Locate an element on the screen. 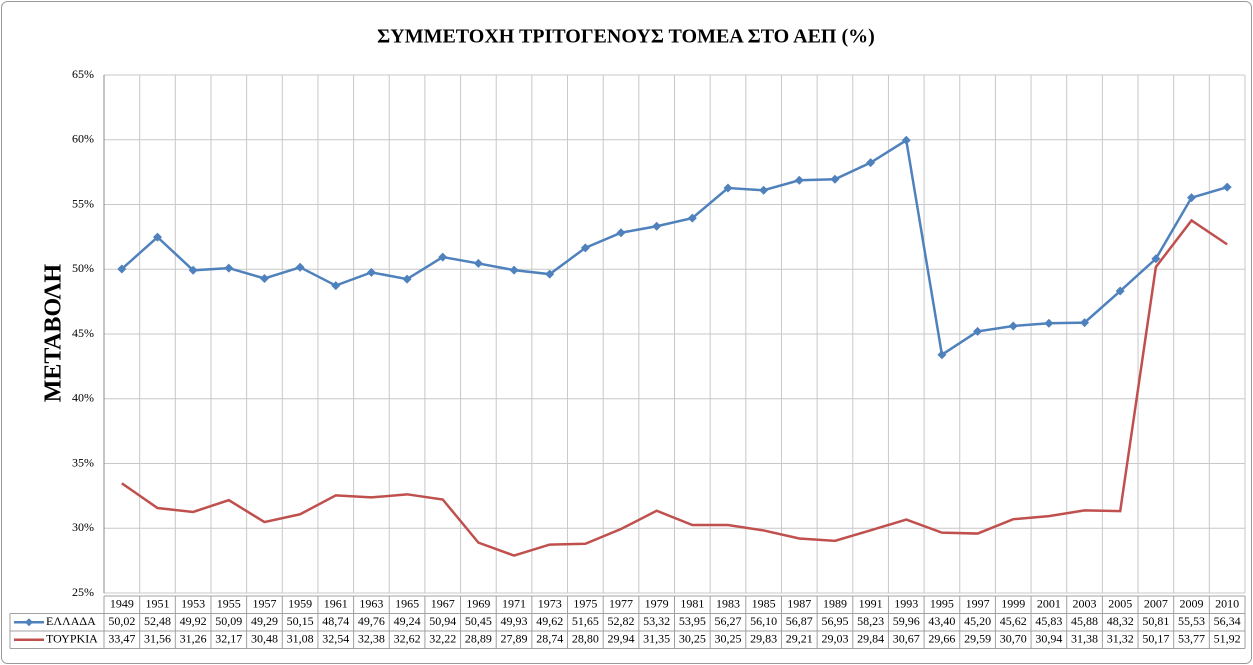  table-cell: 53,95 is located at coordinates (692, 621).